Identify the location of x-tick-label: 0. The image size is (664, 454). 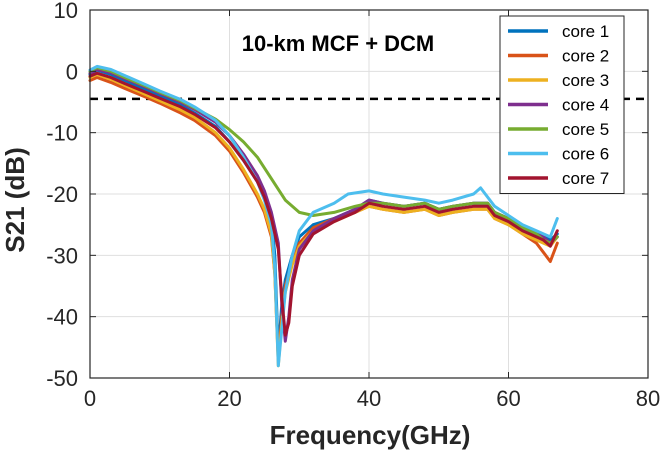
(90, 398).